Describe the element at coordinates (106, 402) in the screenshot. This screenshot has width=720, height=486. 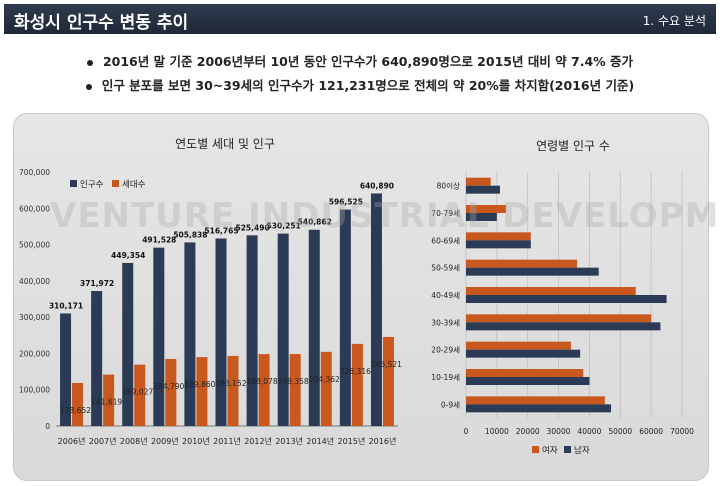
I see `data-label-household: 141,619` at that location.